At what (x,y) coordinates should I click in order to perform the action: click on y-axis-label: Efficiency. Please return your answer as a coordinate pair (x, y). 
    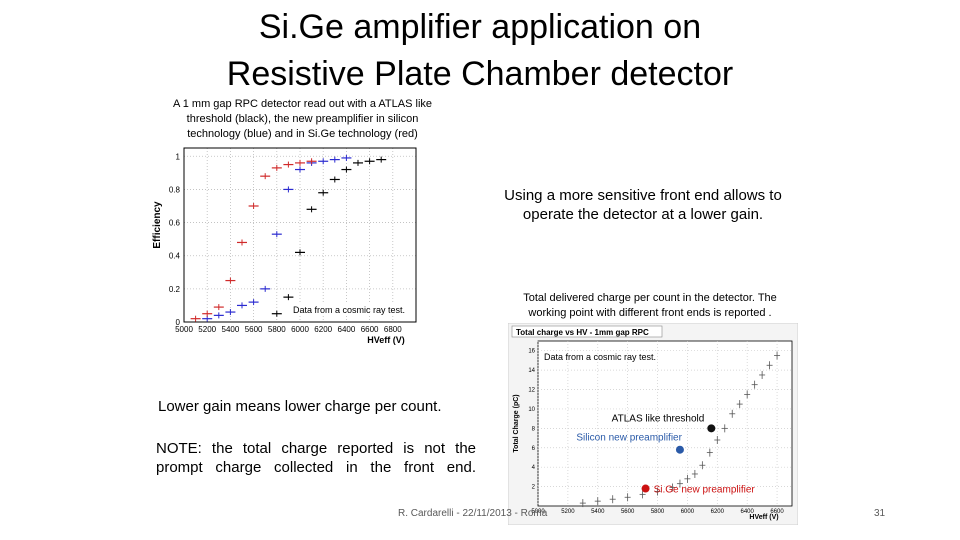
    Looking at the image, I should click on (157, 225).